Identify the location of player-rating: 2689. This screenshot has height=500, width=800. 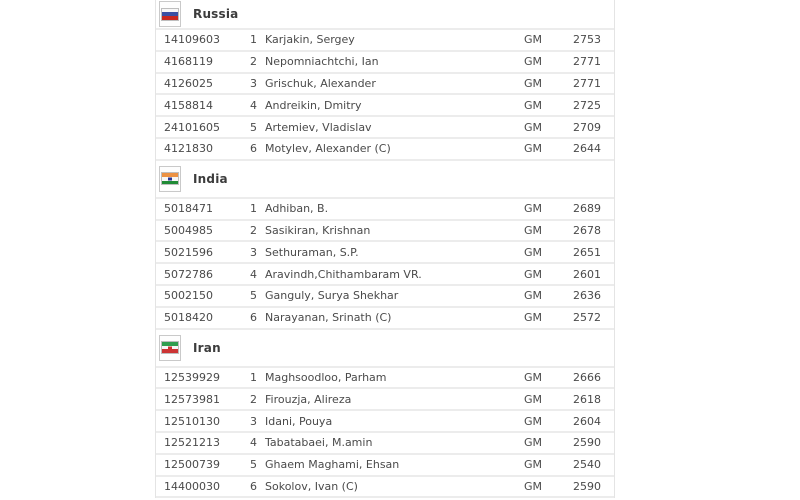
(587, 209).